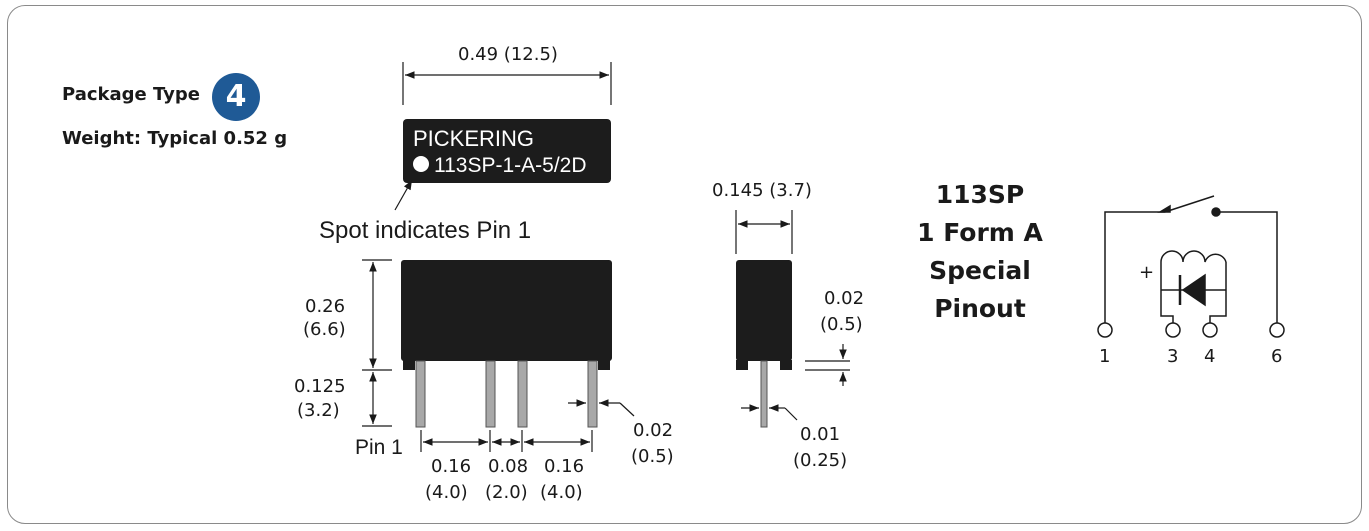  I want to click on relay-body-front, so click(506, 310).